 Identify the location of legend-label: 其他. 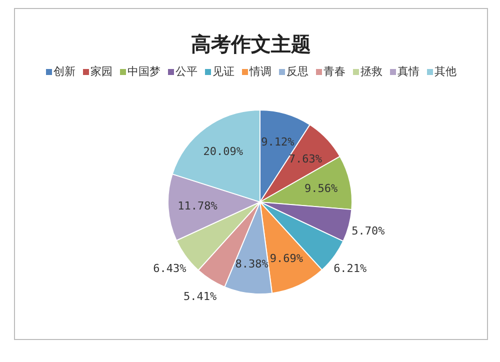
(445, 71).